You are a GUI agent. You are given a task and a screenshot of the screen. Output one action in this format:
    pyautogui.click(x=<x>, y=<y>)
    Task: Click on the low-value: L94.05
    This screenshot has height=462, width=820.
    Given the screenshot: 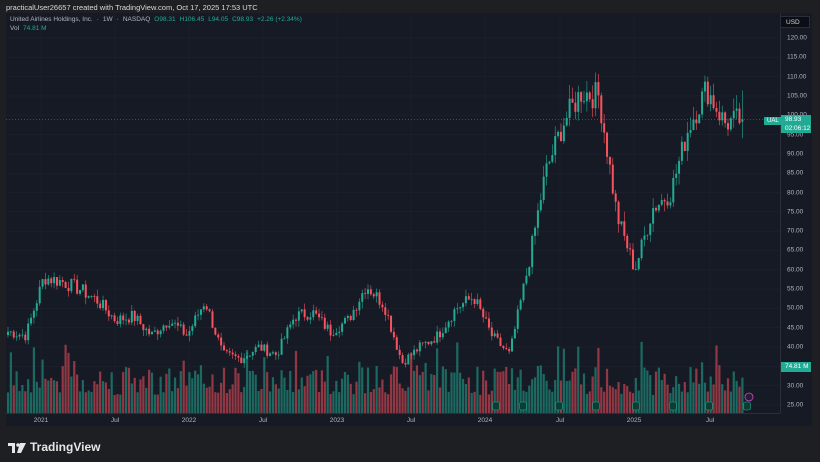 What is the action you would take?
    pyautogui.click(x=218, y=19)
    